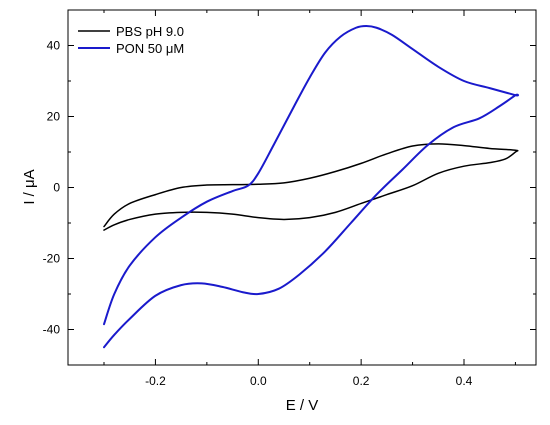 Image resolution: width=550 pixels, height=425 pixels. Describe the element at coordinates (54, 46) in the screenshot. I see `y-tick-label: 40` at that location.